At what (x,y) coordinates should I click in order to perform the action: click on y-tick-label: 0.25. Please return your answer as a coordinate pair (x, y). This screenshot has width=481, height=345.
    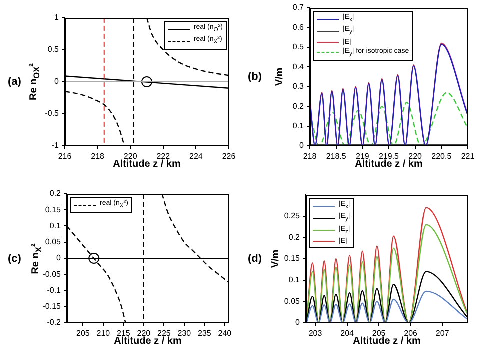
    Looking at the image, I should click on (292, 216).